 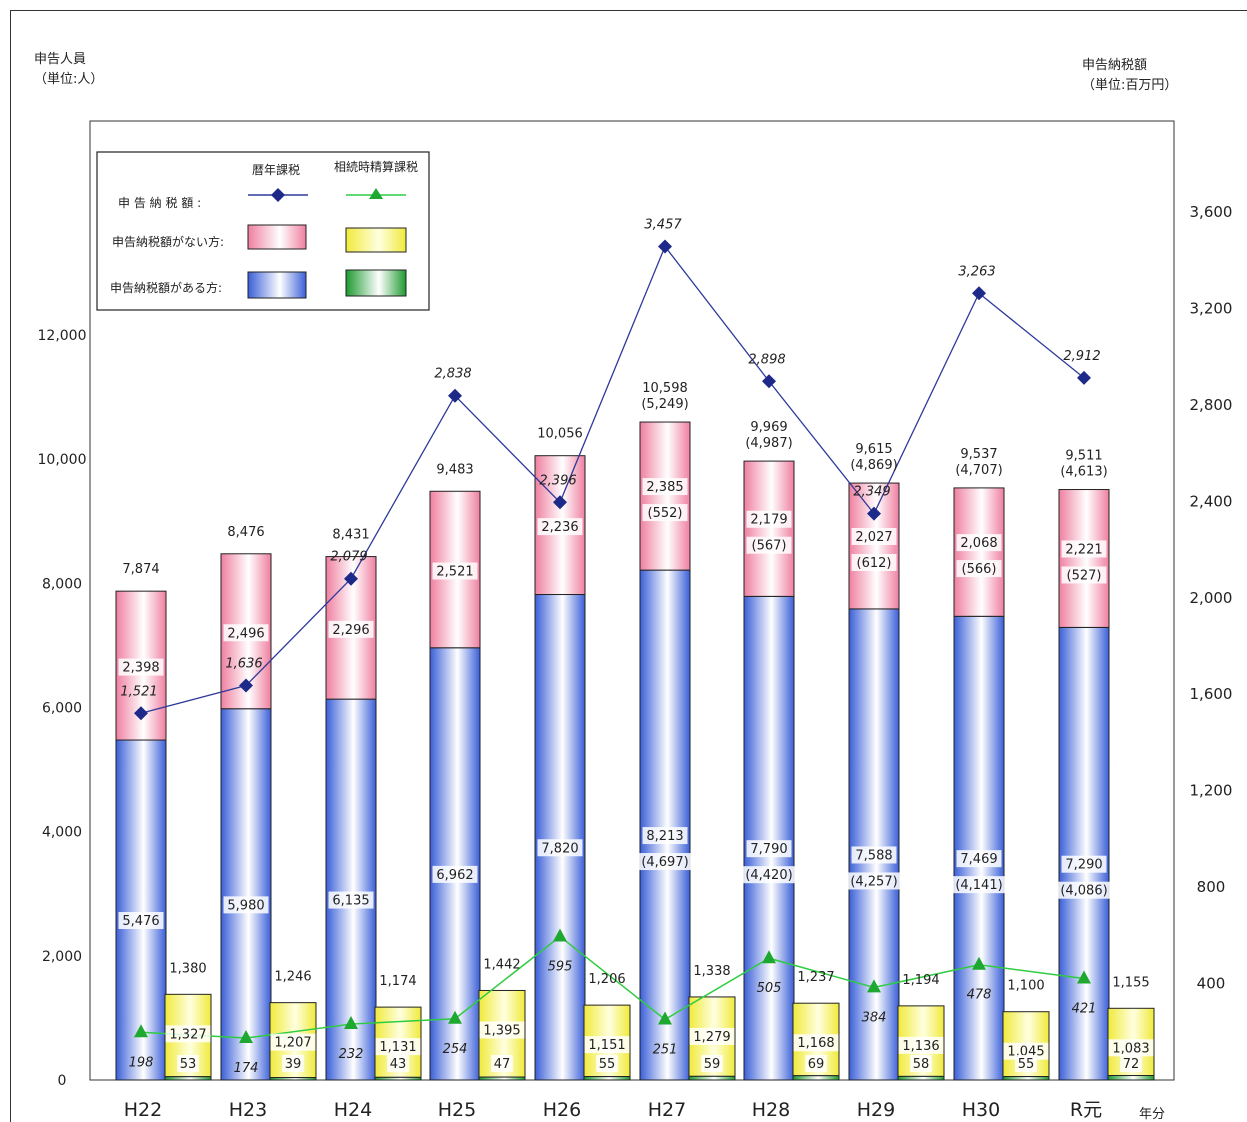 I want to click on label-reki-with-tax: 7,290, so click(x=1083, y=865).